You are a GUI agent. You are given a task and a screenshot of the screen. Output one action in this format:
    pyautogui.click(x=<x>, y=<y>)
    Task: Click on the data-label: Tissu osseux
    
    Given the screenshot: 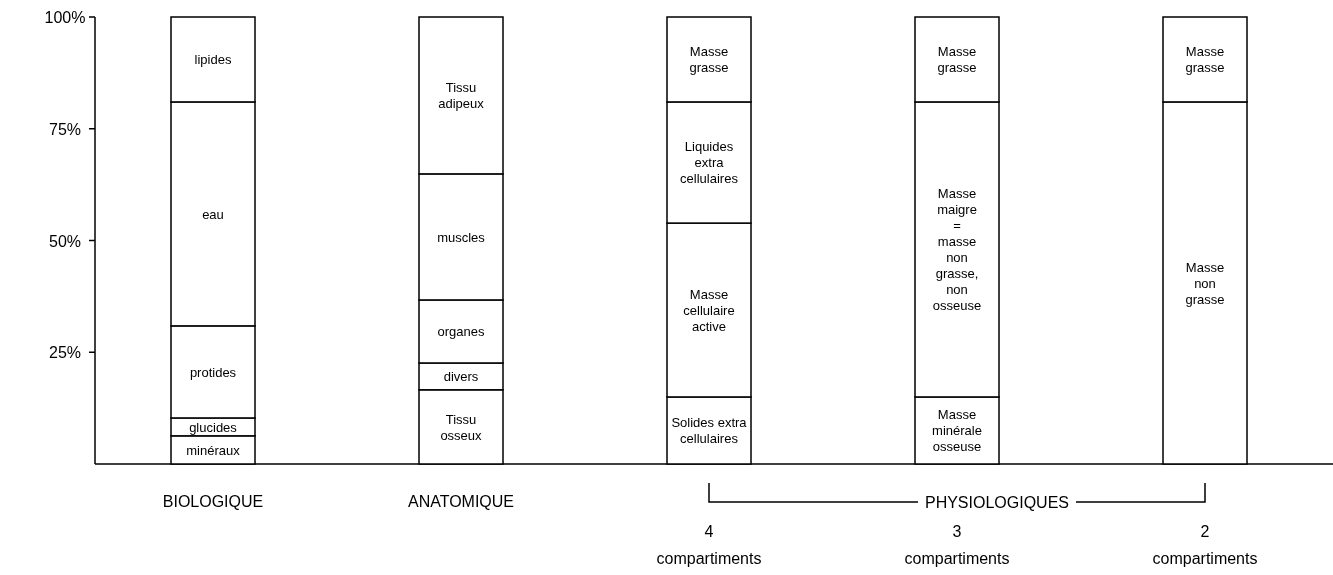 What is the action you would take?
    pyautogui.click(x=461, y=427)
    